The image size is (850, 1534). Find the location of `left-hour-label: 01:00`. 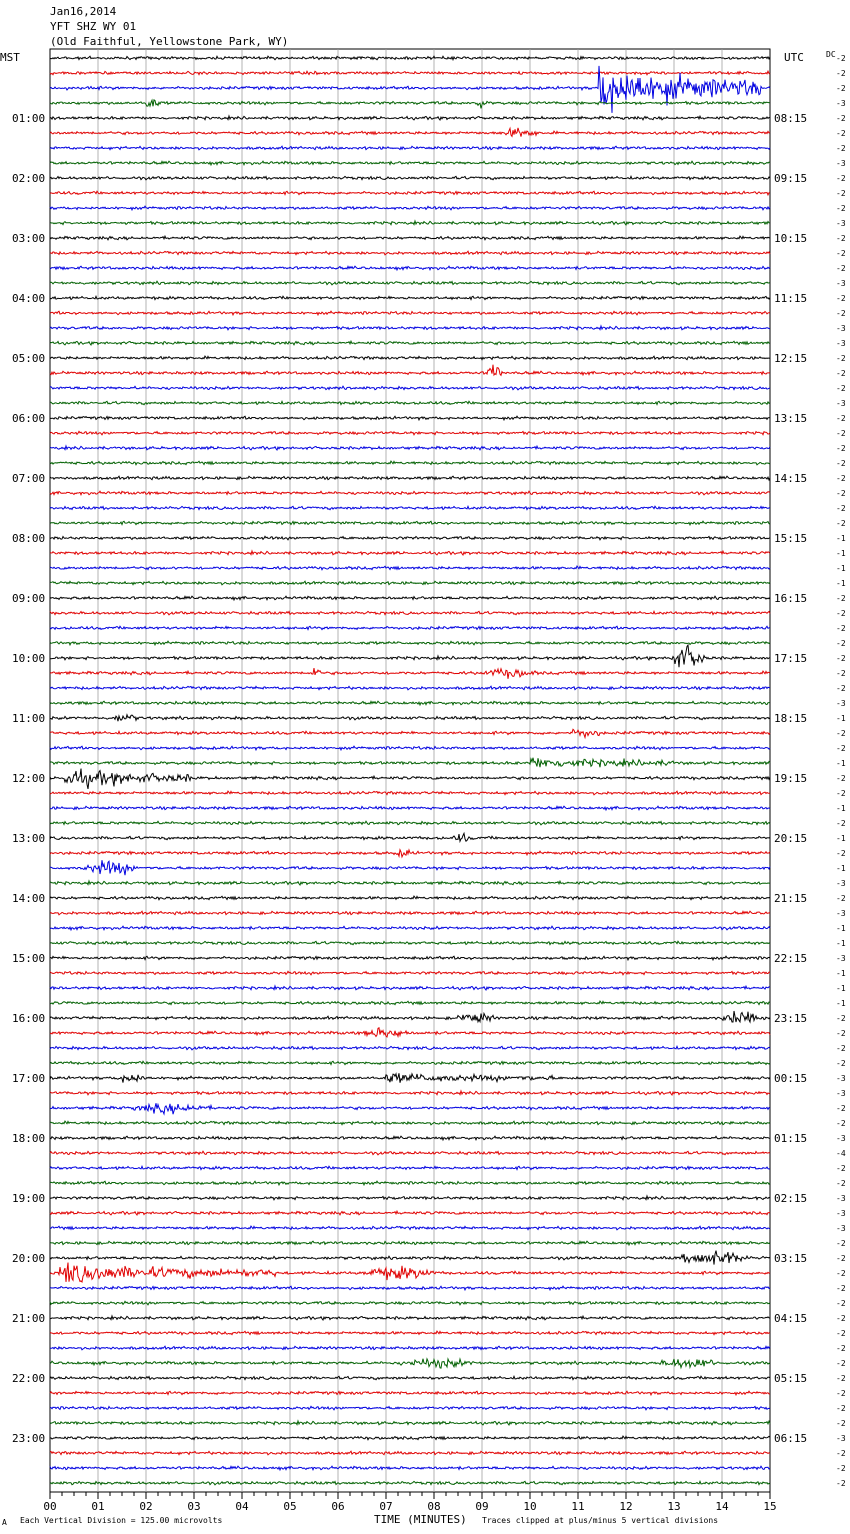

left-hour-label: 01:00 is located at coordinates (28, 118).